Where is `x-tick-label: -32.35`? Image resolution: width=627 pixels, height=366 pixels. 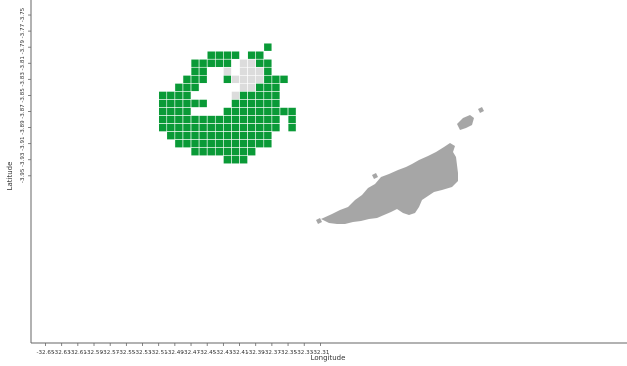
x-tick-label: -32.35 is located at coordinates (288, 353).